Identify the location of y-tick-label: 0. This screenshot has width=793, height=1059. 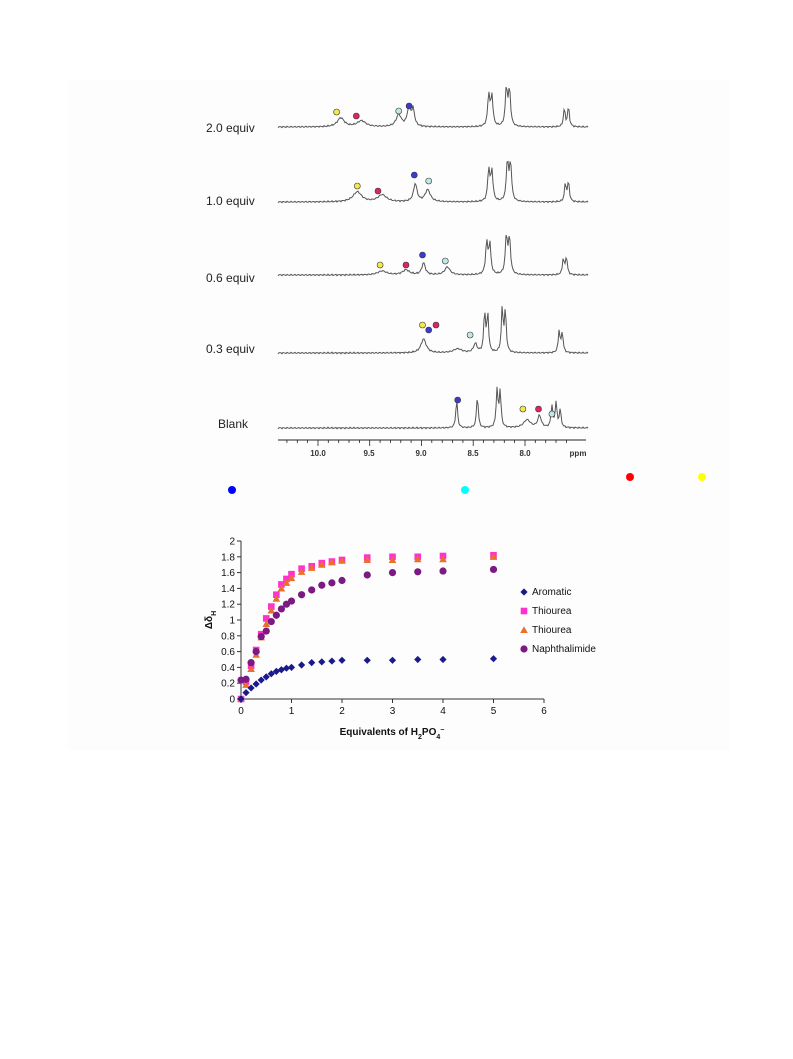
(232, 700).